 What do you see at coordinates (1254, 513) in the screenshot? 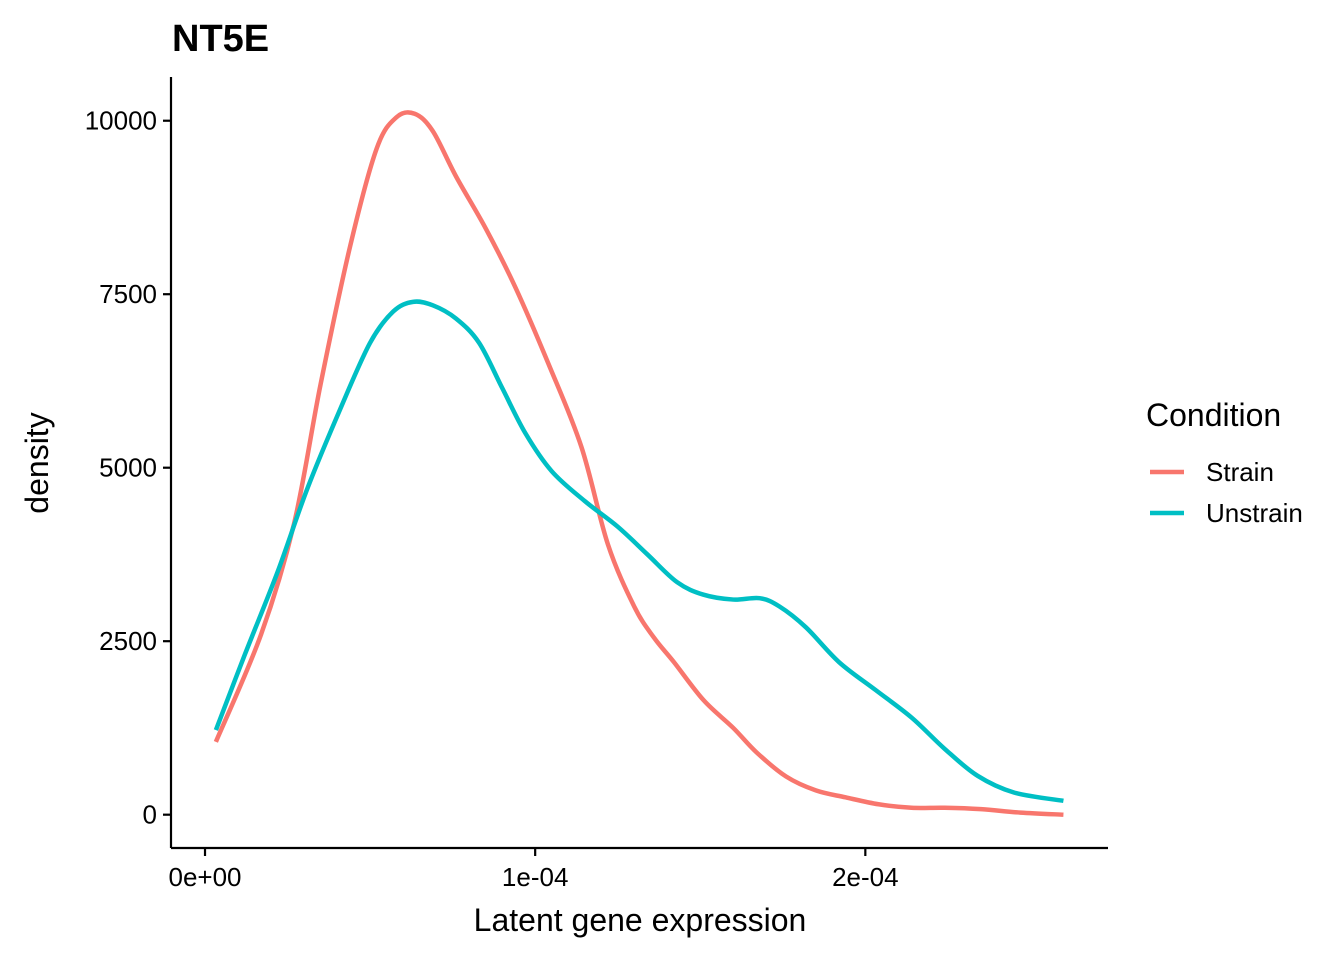
I see `legend-label-unstrain: Unstrain` at bounding box center [1254, 513].